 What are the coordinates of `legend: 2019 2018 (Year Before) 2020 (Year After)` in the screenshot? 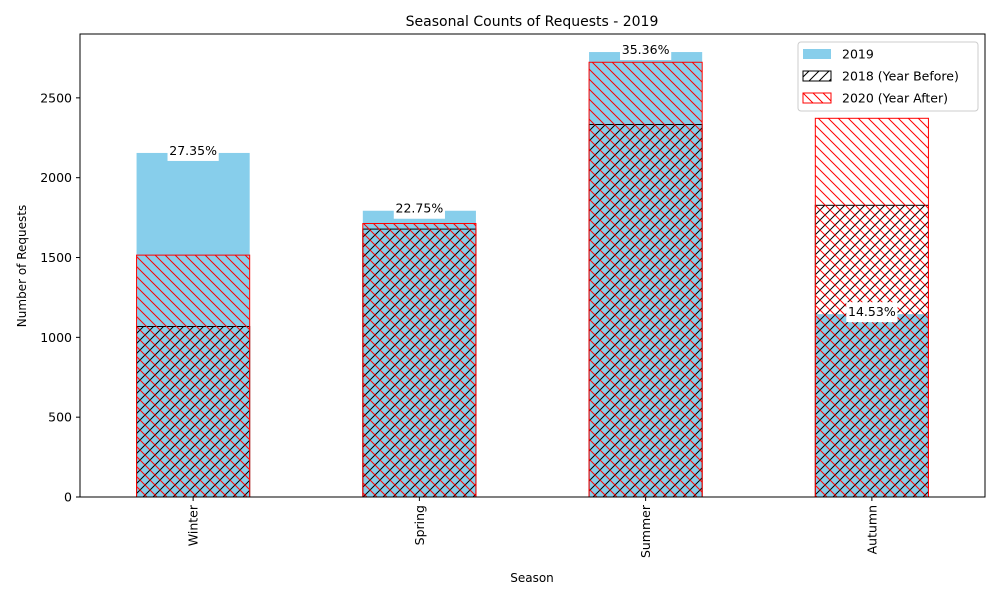 It's located at (888, 76).